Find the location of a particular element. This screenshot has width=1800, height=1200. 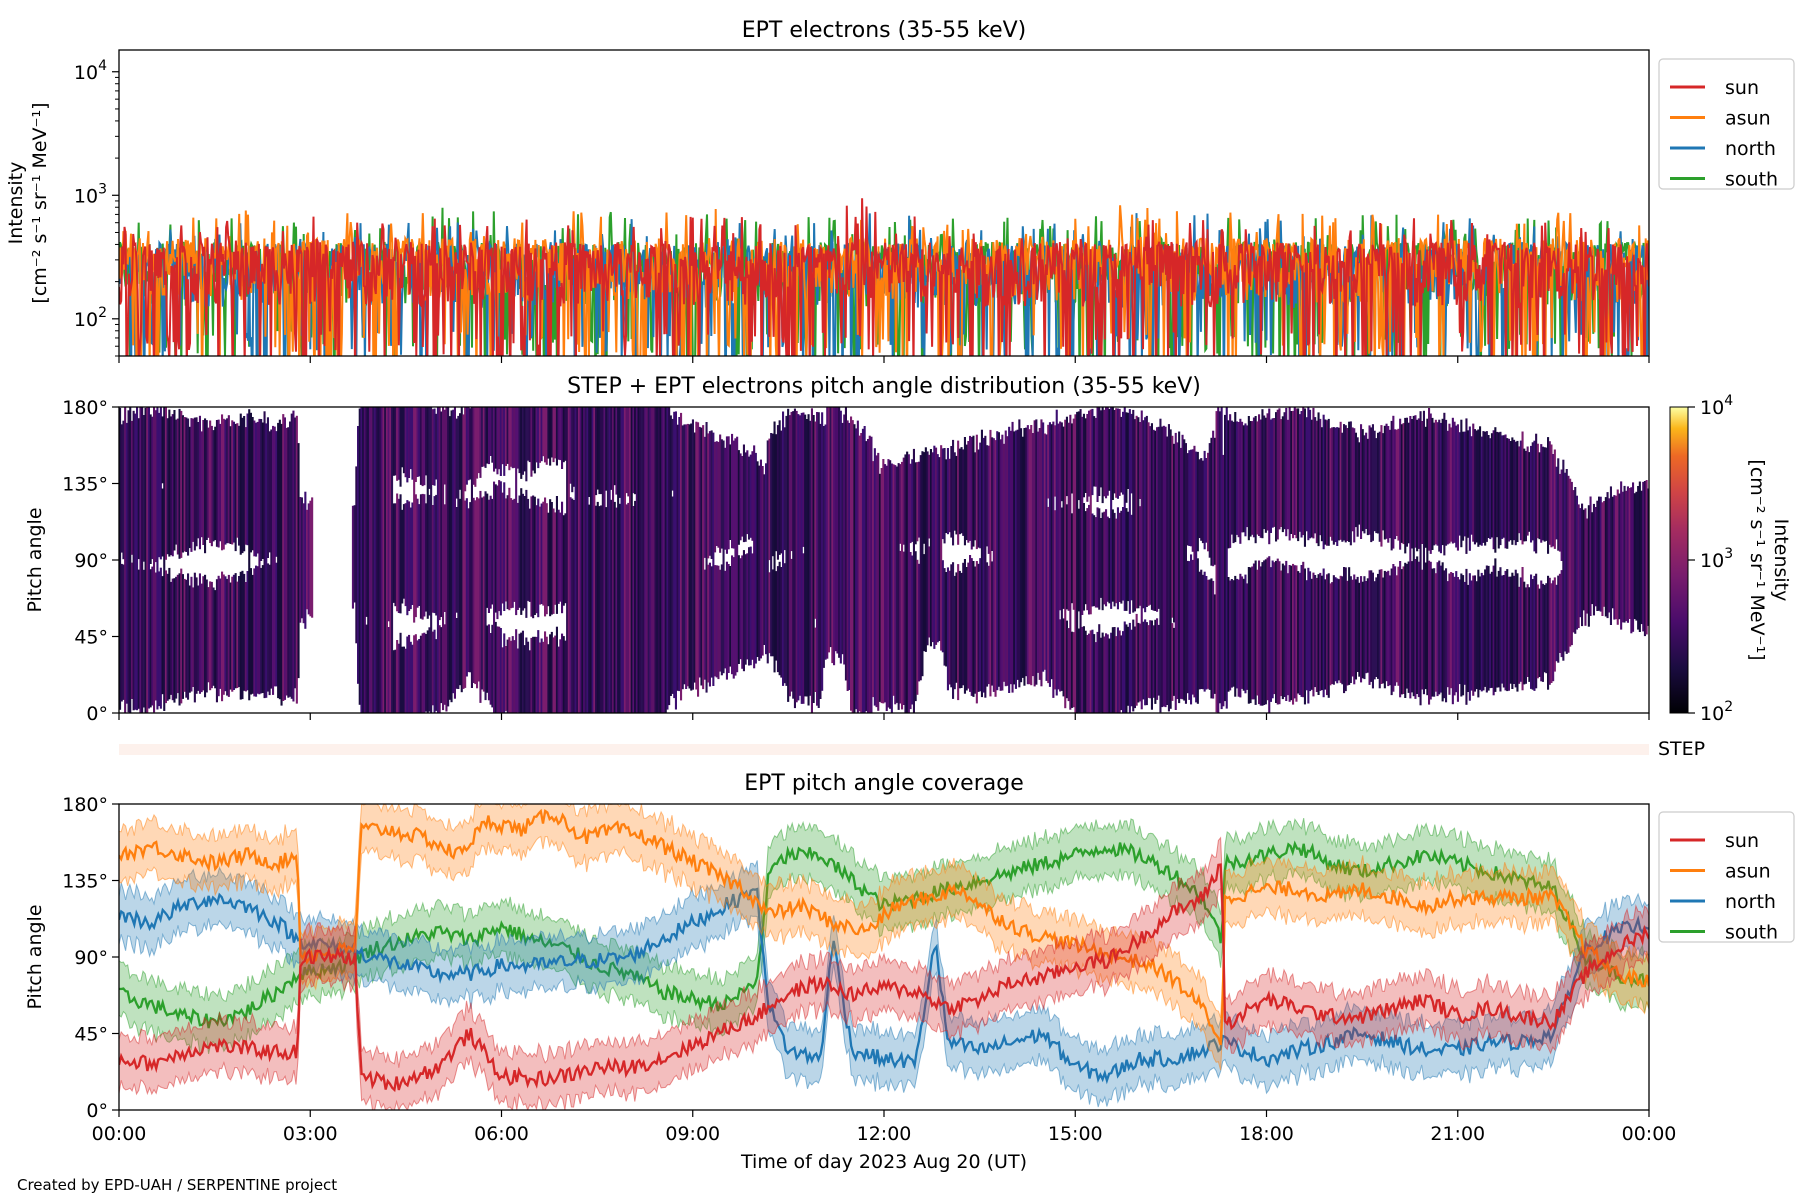

angle-tick-label: 135° is located at coordinates (85, 485).